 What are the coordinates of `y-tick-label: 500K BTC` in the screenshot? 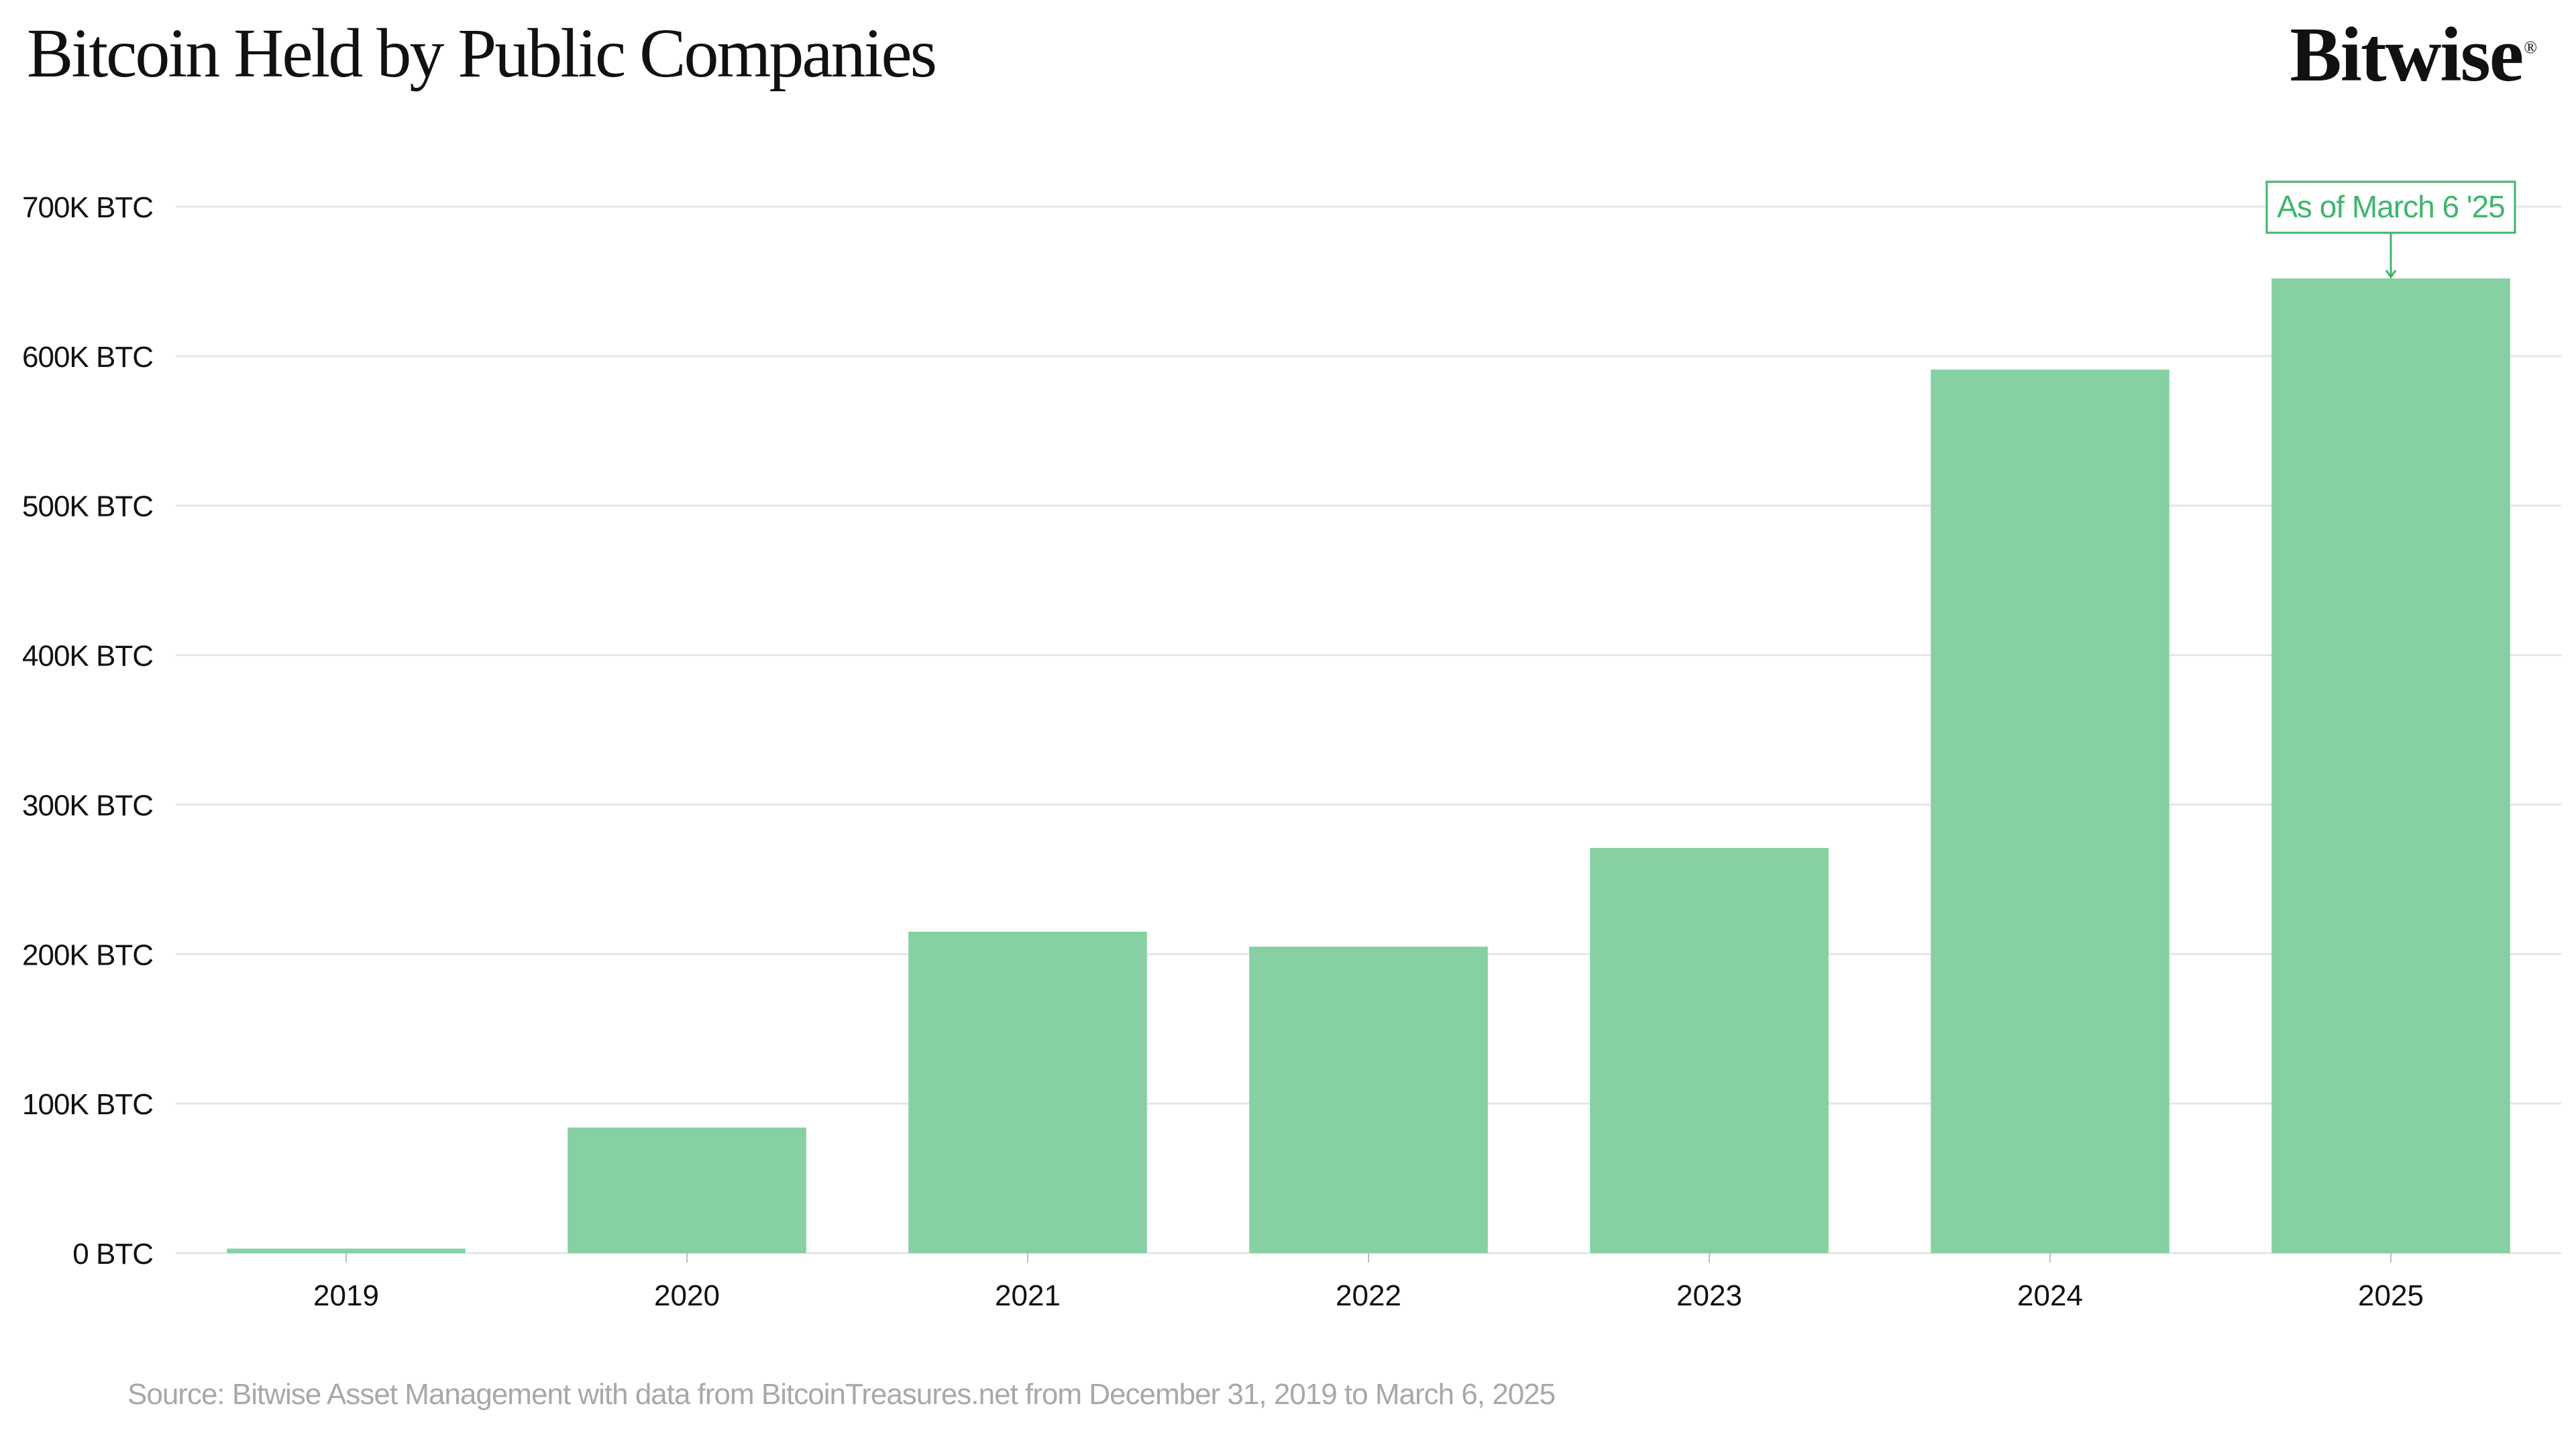 It's located at (87, 506).